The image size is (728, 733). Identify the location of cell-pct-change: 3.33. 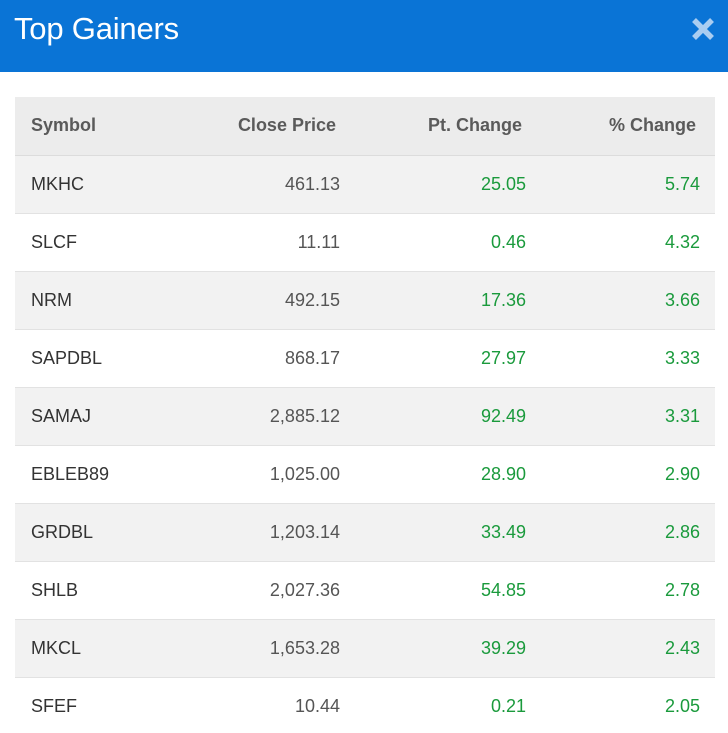
(620, 358).